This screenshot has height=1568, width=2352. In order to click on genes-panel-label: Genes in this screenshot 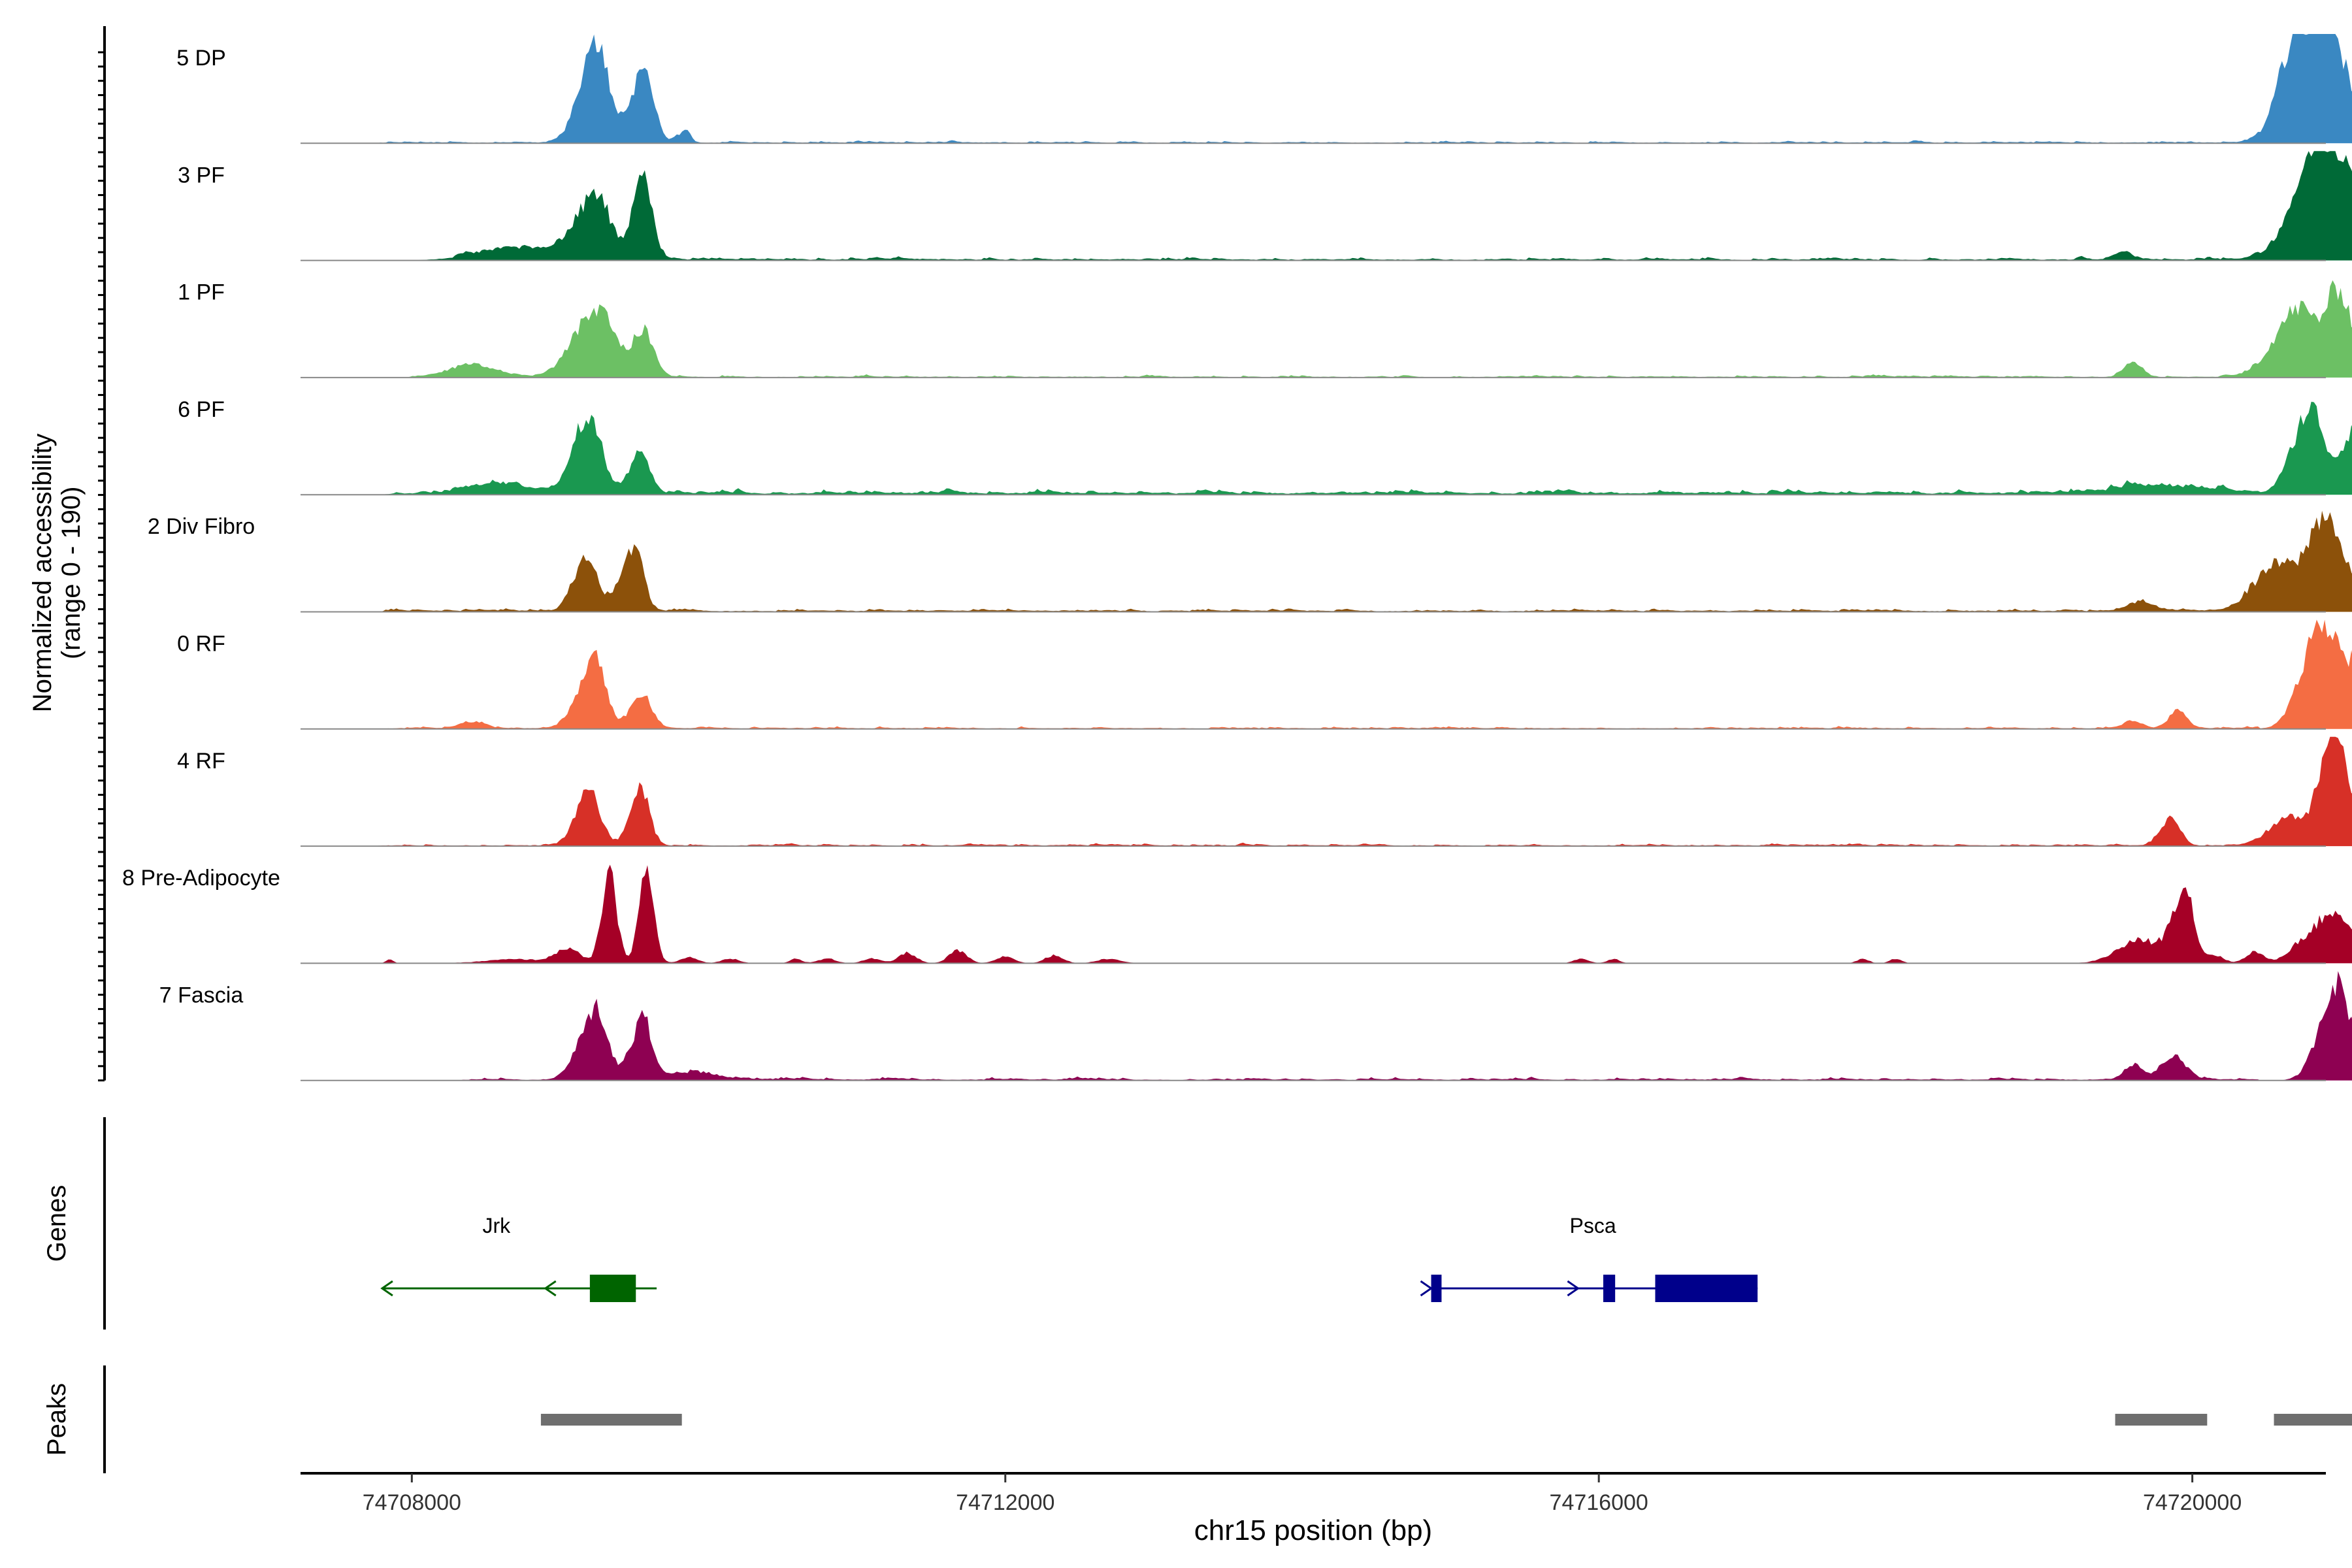, I will do `click(56, 1223)`.